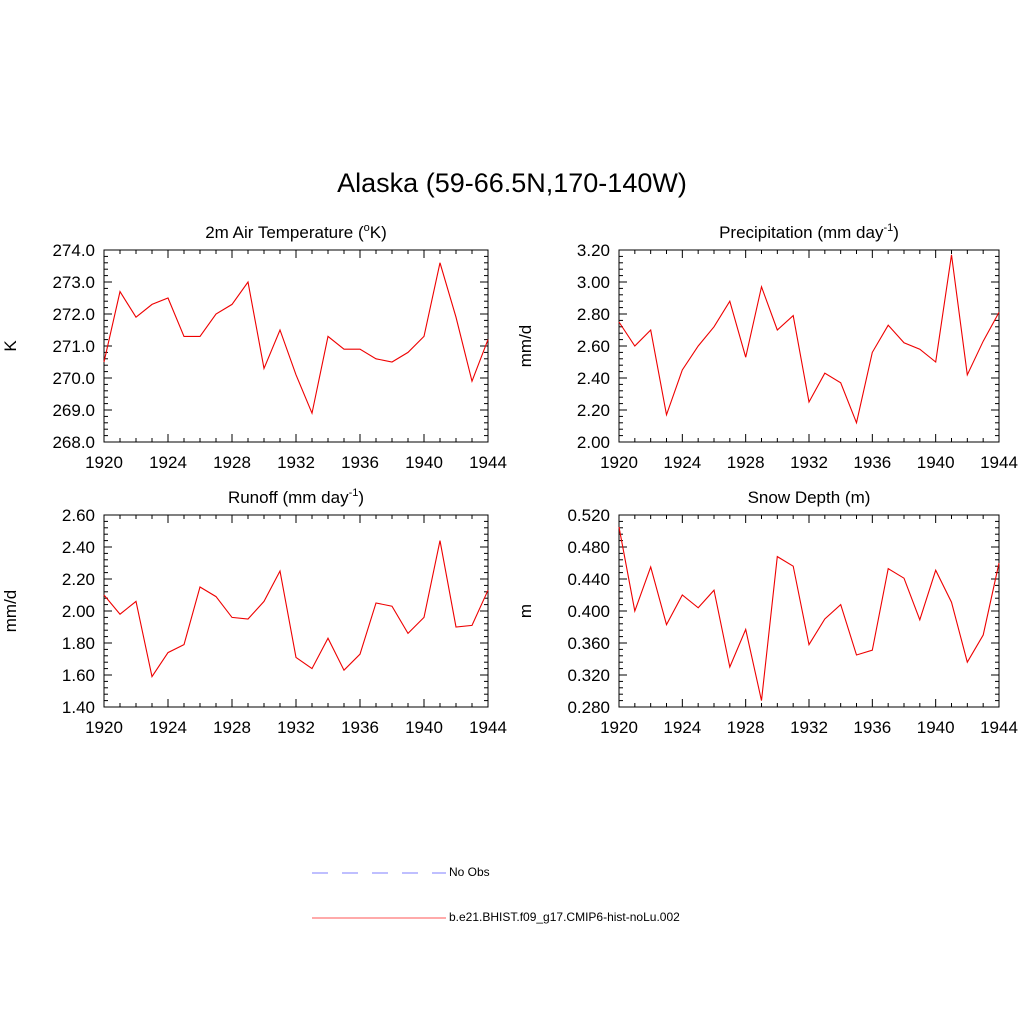 The height and width of the screenshot is (1024, 1024). I want to click on y-tick-label: 272.0, so click(73, 314).